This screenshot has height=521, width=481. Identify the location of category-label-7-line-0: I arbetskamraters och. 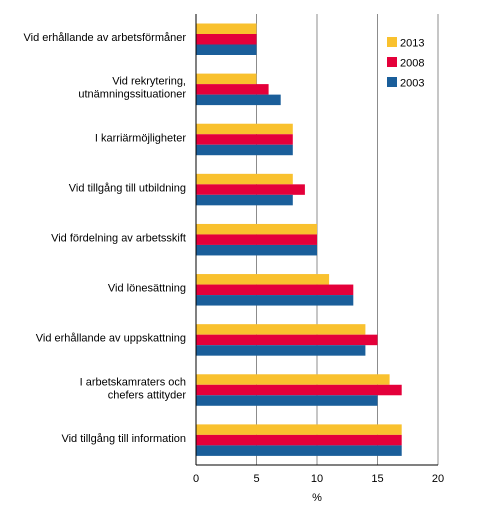
(133, 382).